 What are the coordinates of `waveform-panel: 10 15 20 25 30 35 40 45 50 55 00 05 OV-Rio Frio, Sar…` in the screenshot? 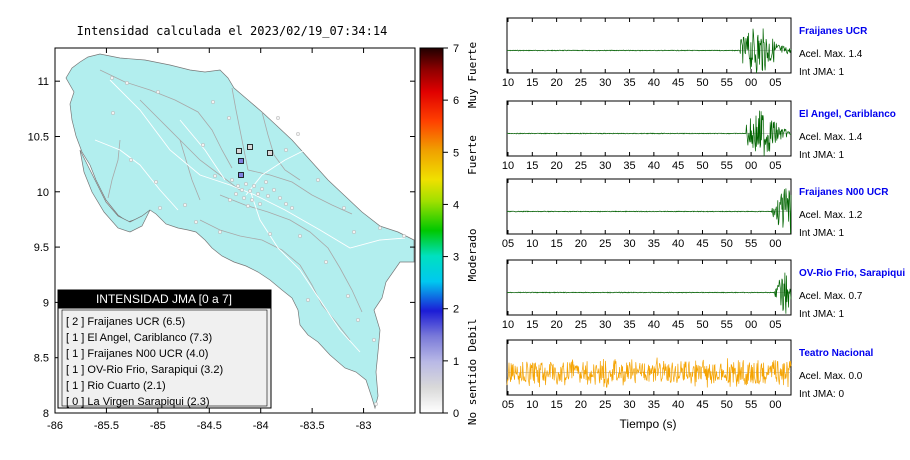 It's located at (703, 295).